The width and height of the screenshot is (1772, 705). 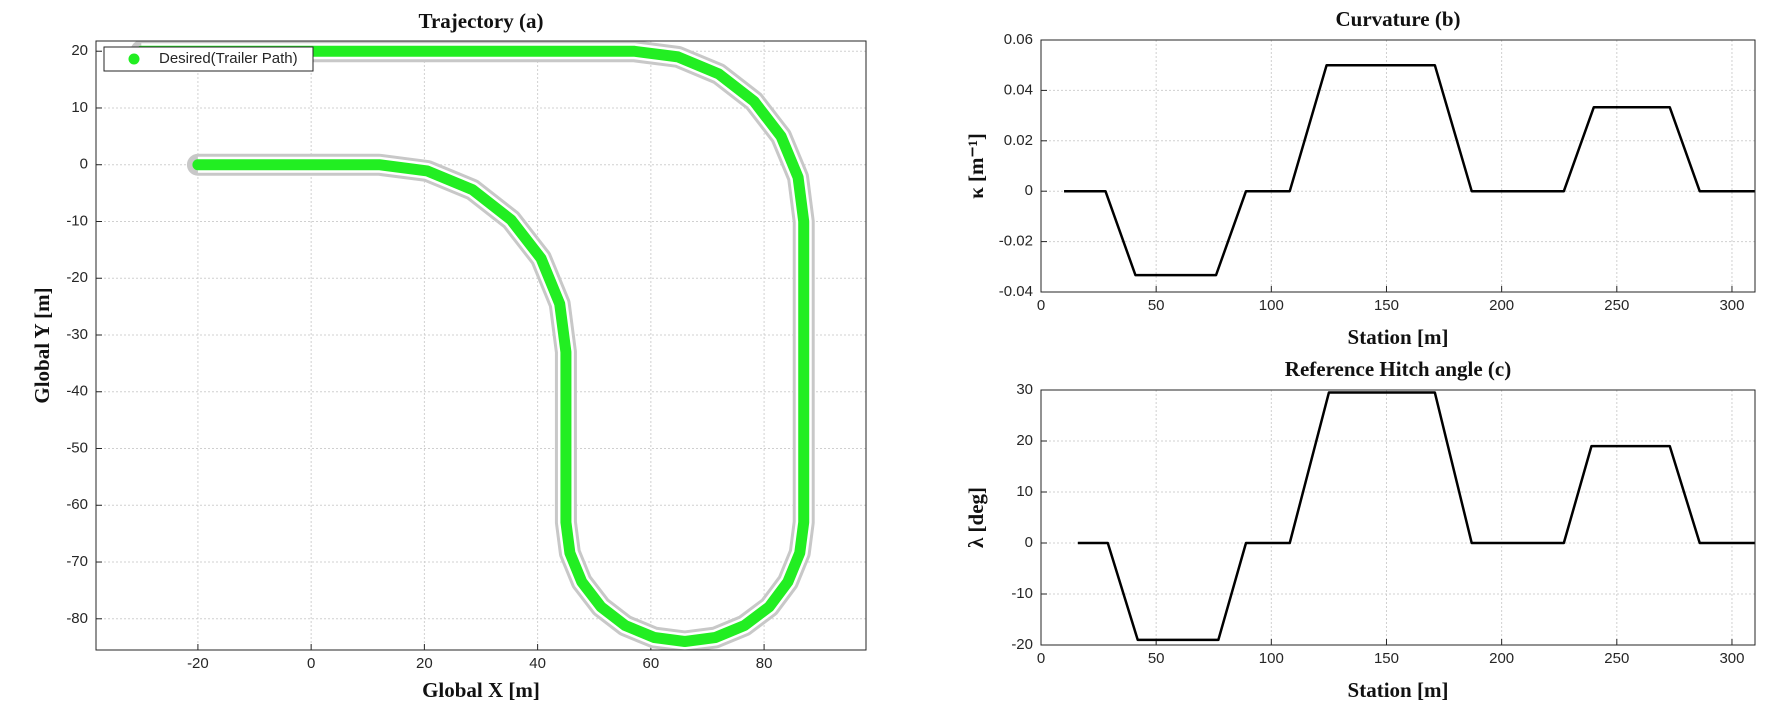 I want to click on chart-title: Curvature (b), so click(x=1397, y=19).